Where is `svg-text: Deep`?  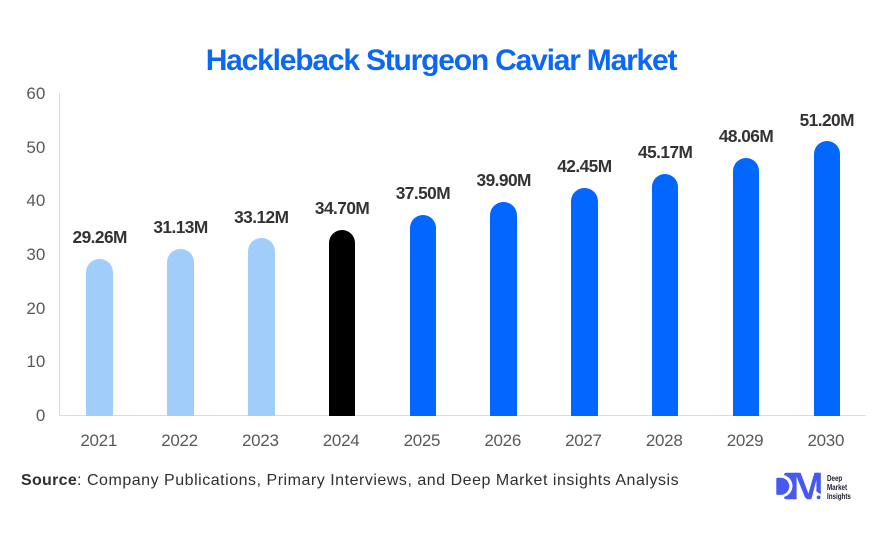 svg-text: Deep is located at coordinates (835, 478).